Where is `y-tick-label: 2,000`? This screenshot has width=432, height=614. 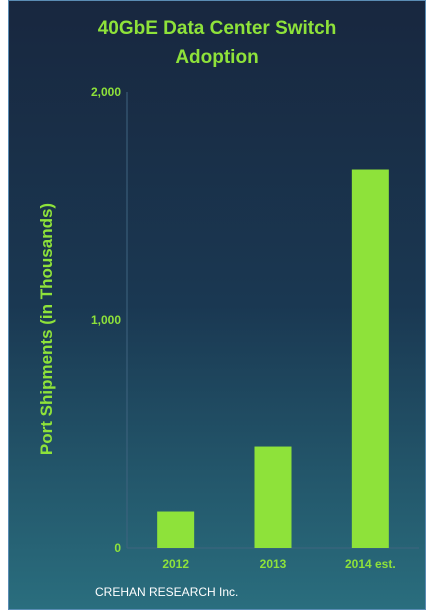 y-tick-label: 2,000 is located at coordinates (106, 92).